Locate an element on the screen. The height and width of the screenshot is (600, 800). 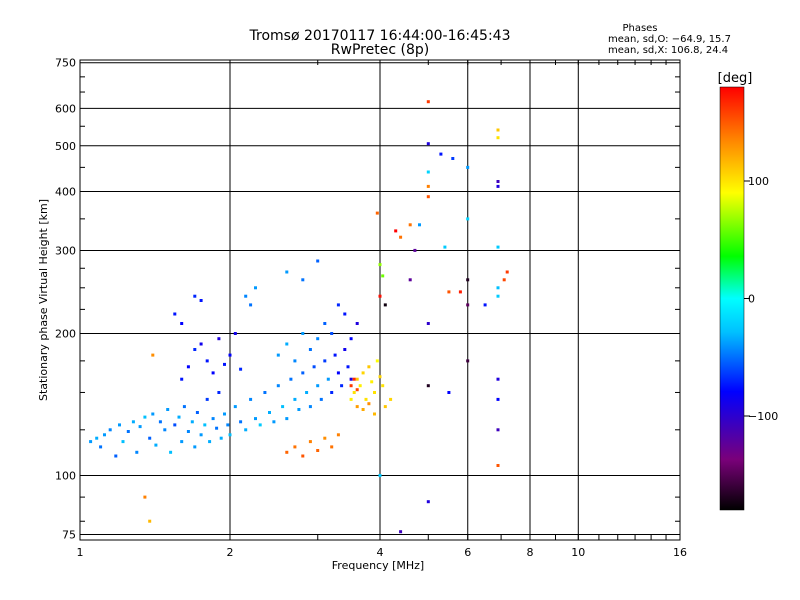
y-tick-label: 300 is located at coordinates (65, 250).